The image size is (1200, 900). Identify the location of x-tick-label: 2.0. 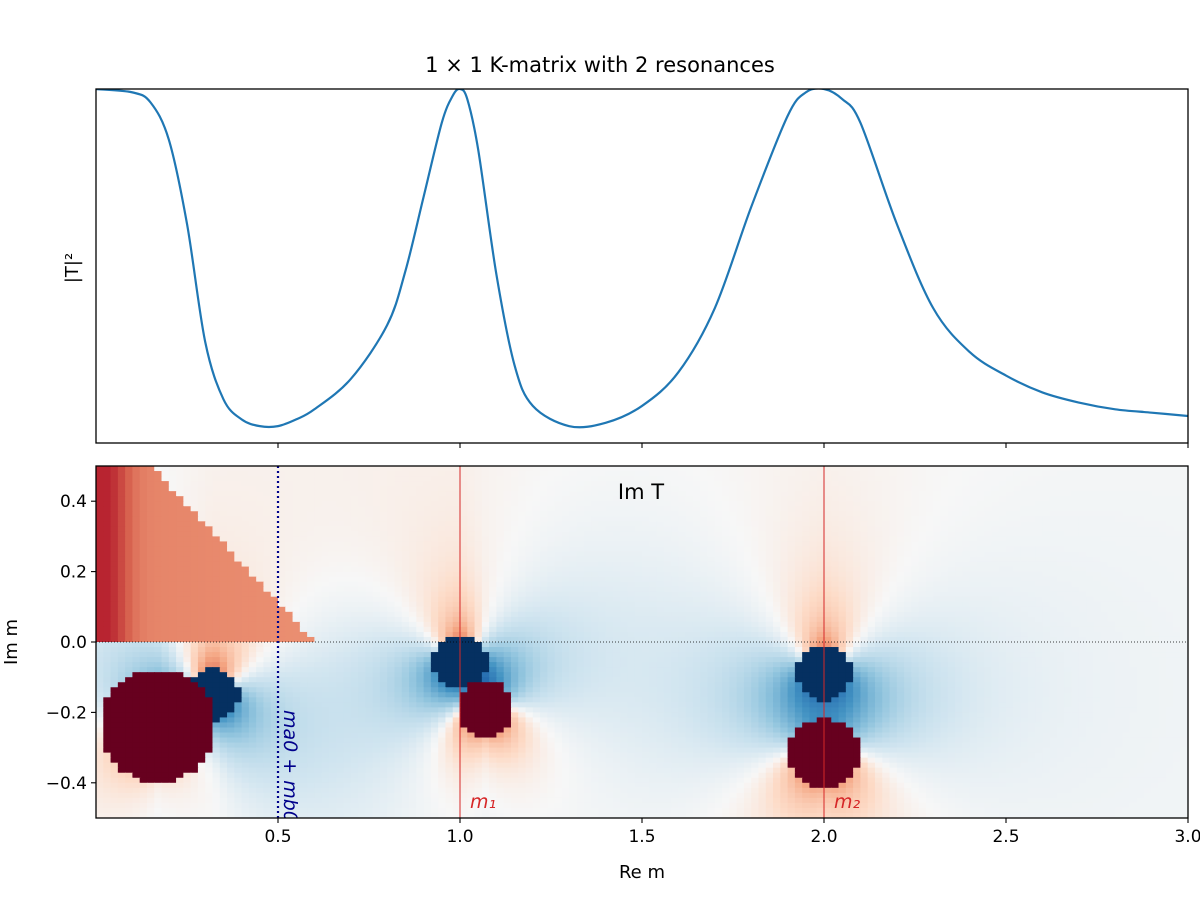
(823, 837).